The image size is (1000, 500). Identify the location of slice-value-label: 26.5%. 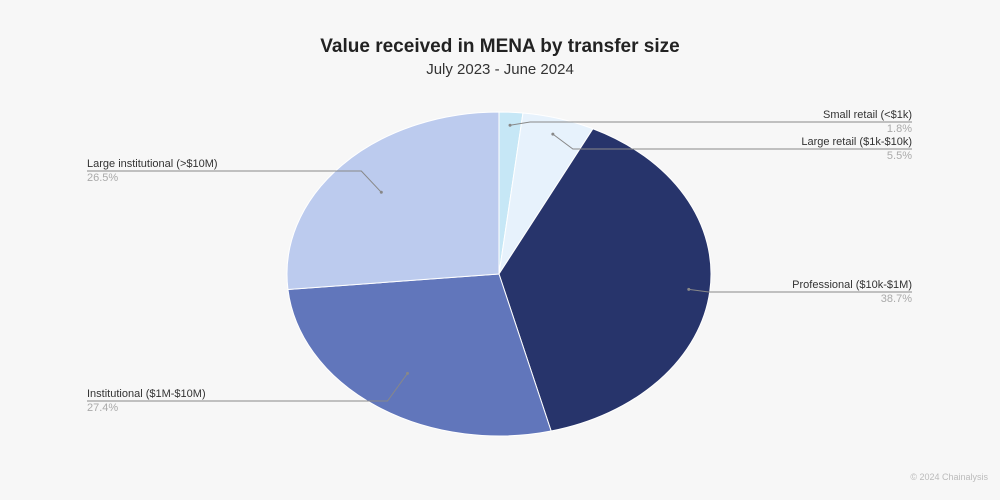
(102, 178).